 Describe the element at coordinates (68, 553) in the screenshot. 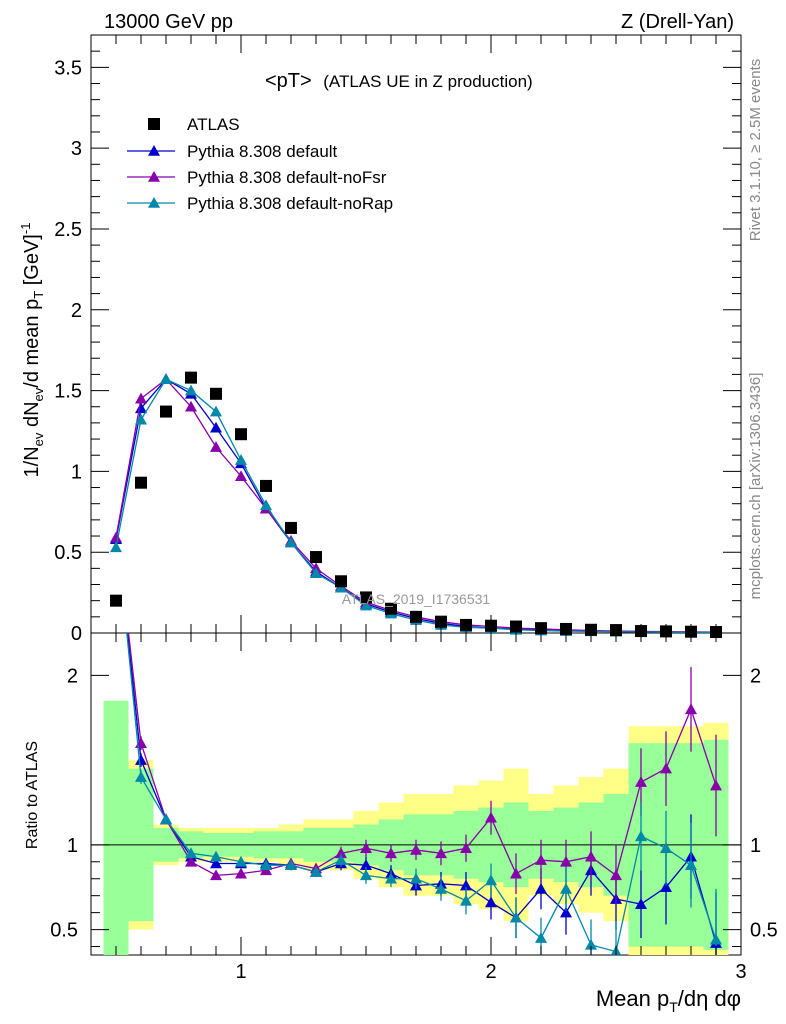

I see `y-tick-label: 0.5` at that location.